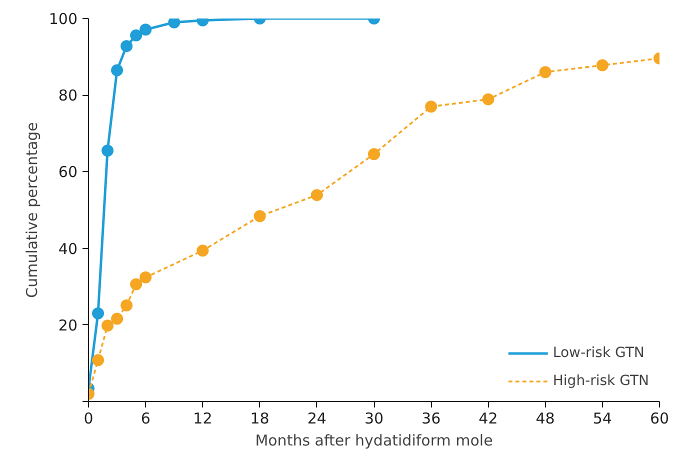  What do you see at coordinates (598, 353) in the screenshot?
I see `legend-label: Low-risk GTN` at bounding box center [598, 353].